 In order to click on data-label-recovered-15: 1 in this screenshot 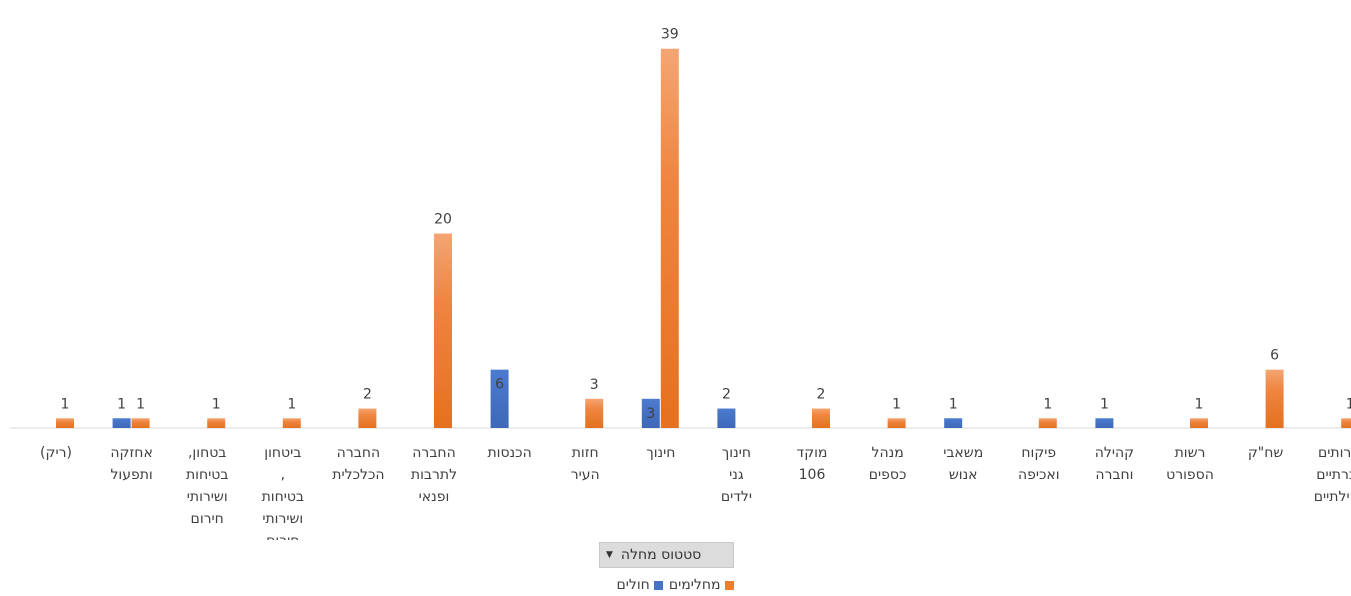, I will do `click(1199, 404)`.